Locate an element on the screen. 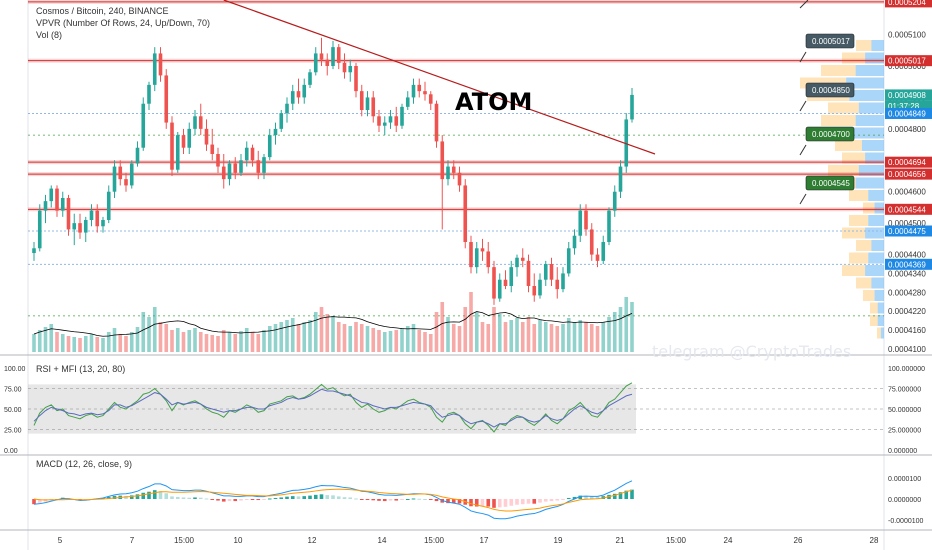 The height and width of the screenshot is (550, 932). vpvr-label: VPVR (Number Of Rows, 24, Up/Down, 70) is located at coordinates (123, 23).